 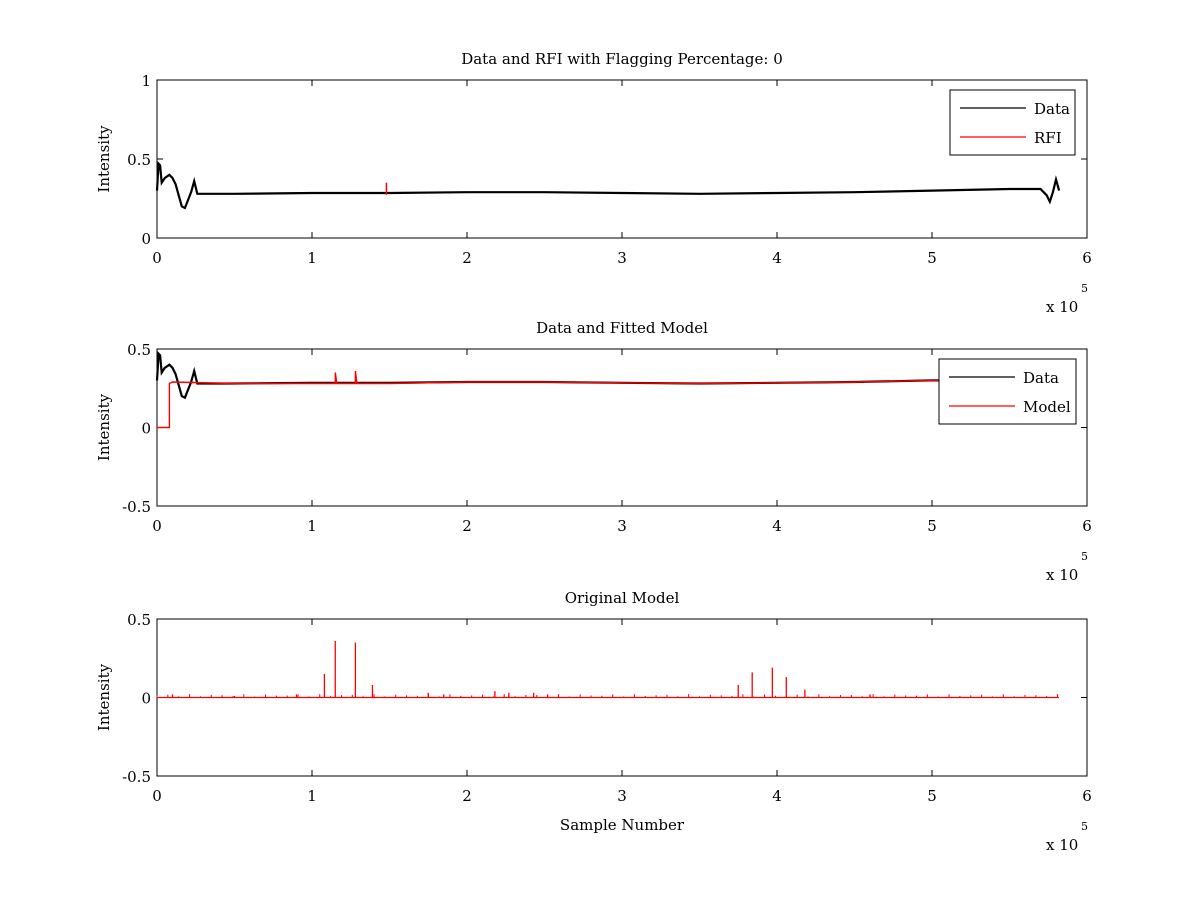 I want to click on y-axis-label-3: Intensity, so click(x=104, y=697).